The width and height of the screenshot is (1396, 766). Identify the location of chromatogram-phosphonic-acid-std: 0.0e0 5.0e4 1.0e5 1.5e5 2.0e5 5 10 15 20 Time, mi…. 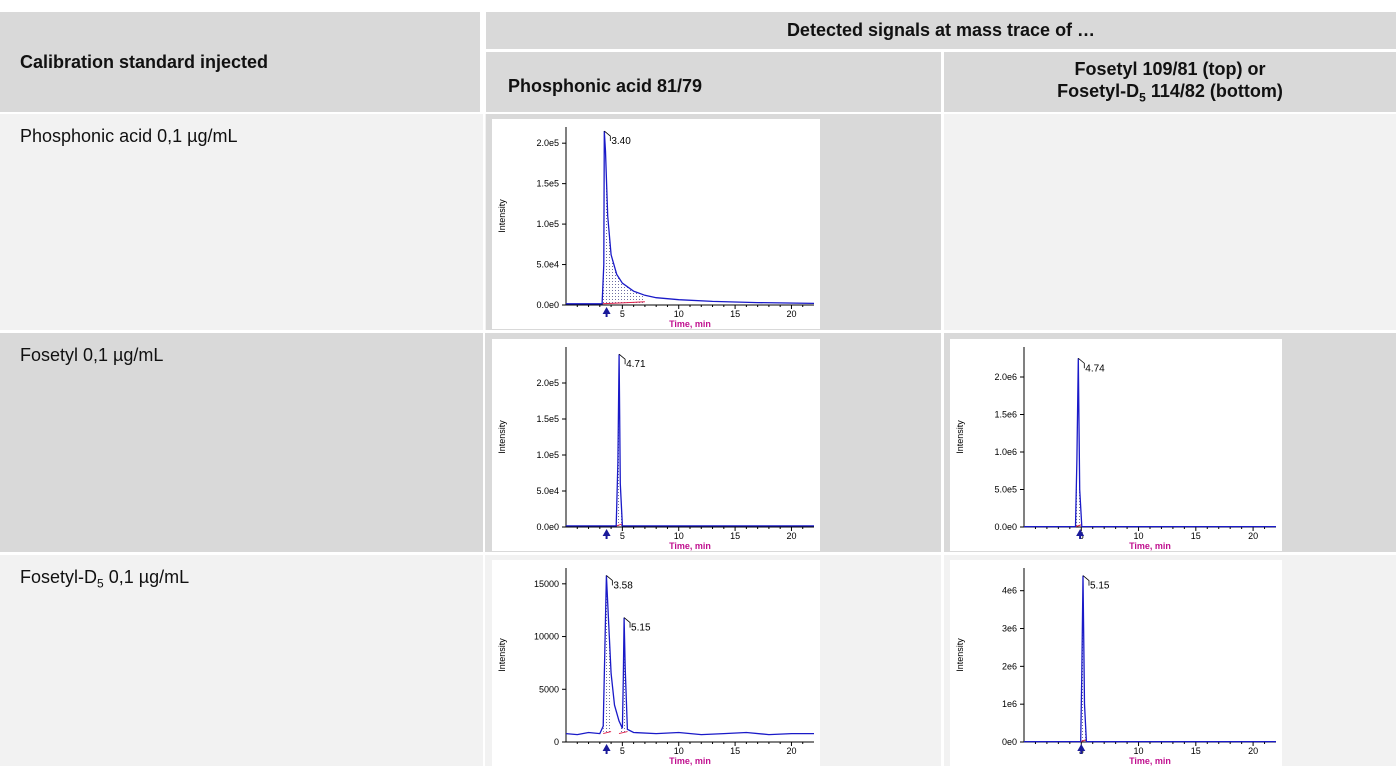
(656, 224).